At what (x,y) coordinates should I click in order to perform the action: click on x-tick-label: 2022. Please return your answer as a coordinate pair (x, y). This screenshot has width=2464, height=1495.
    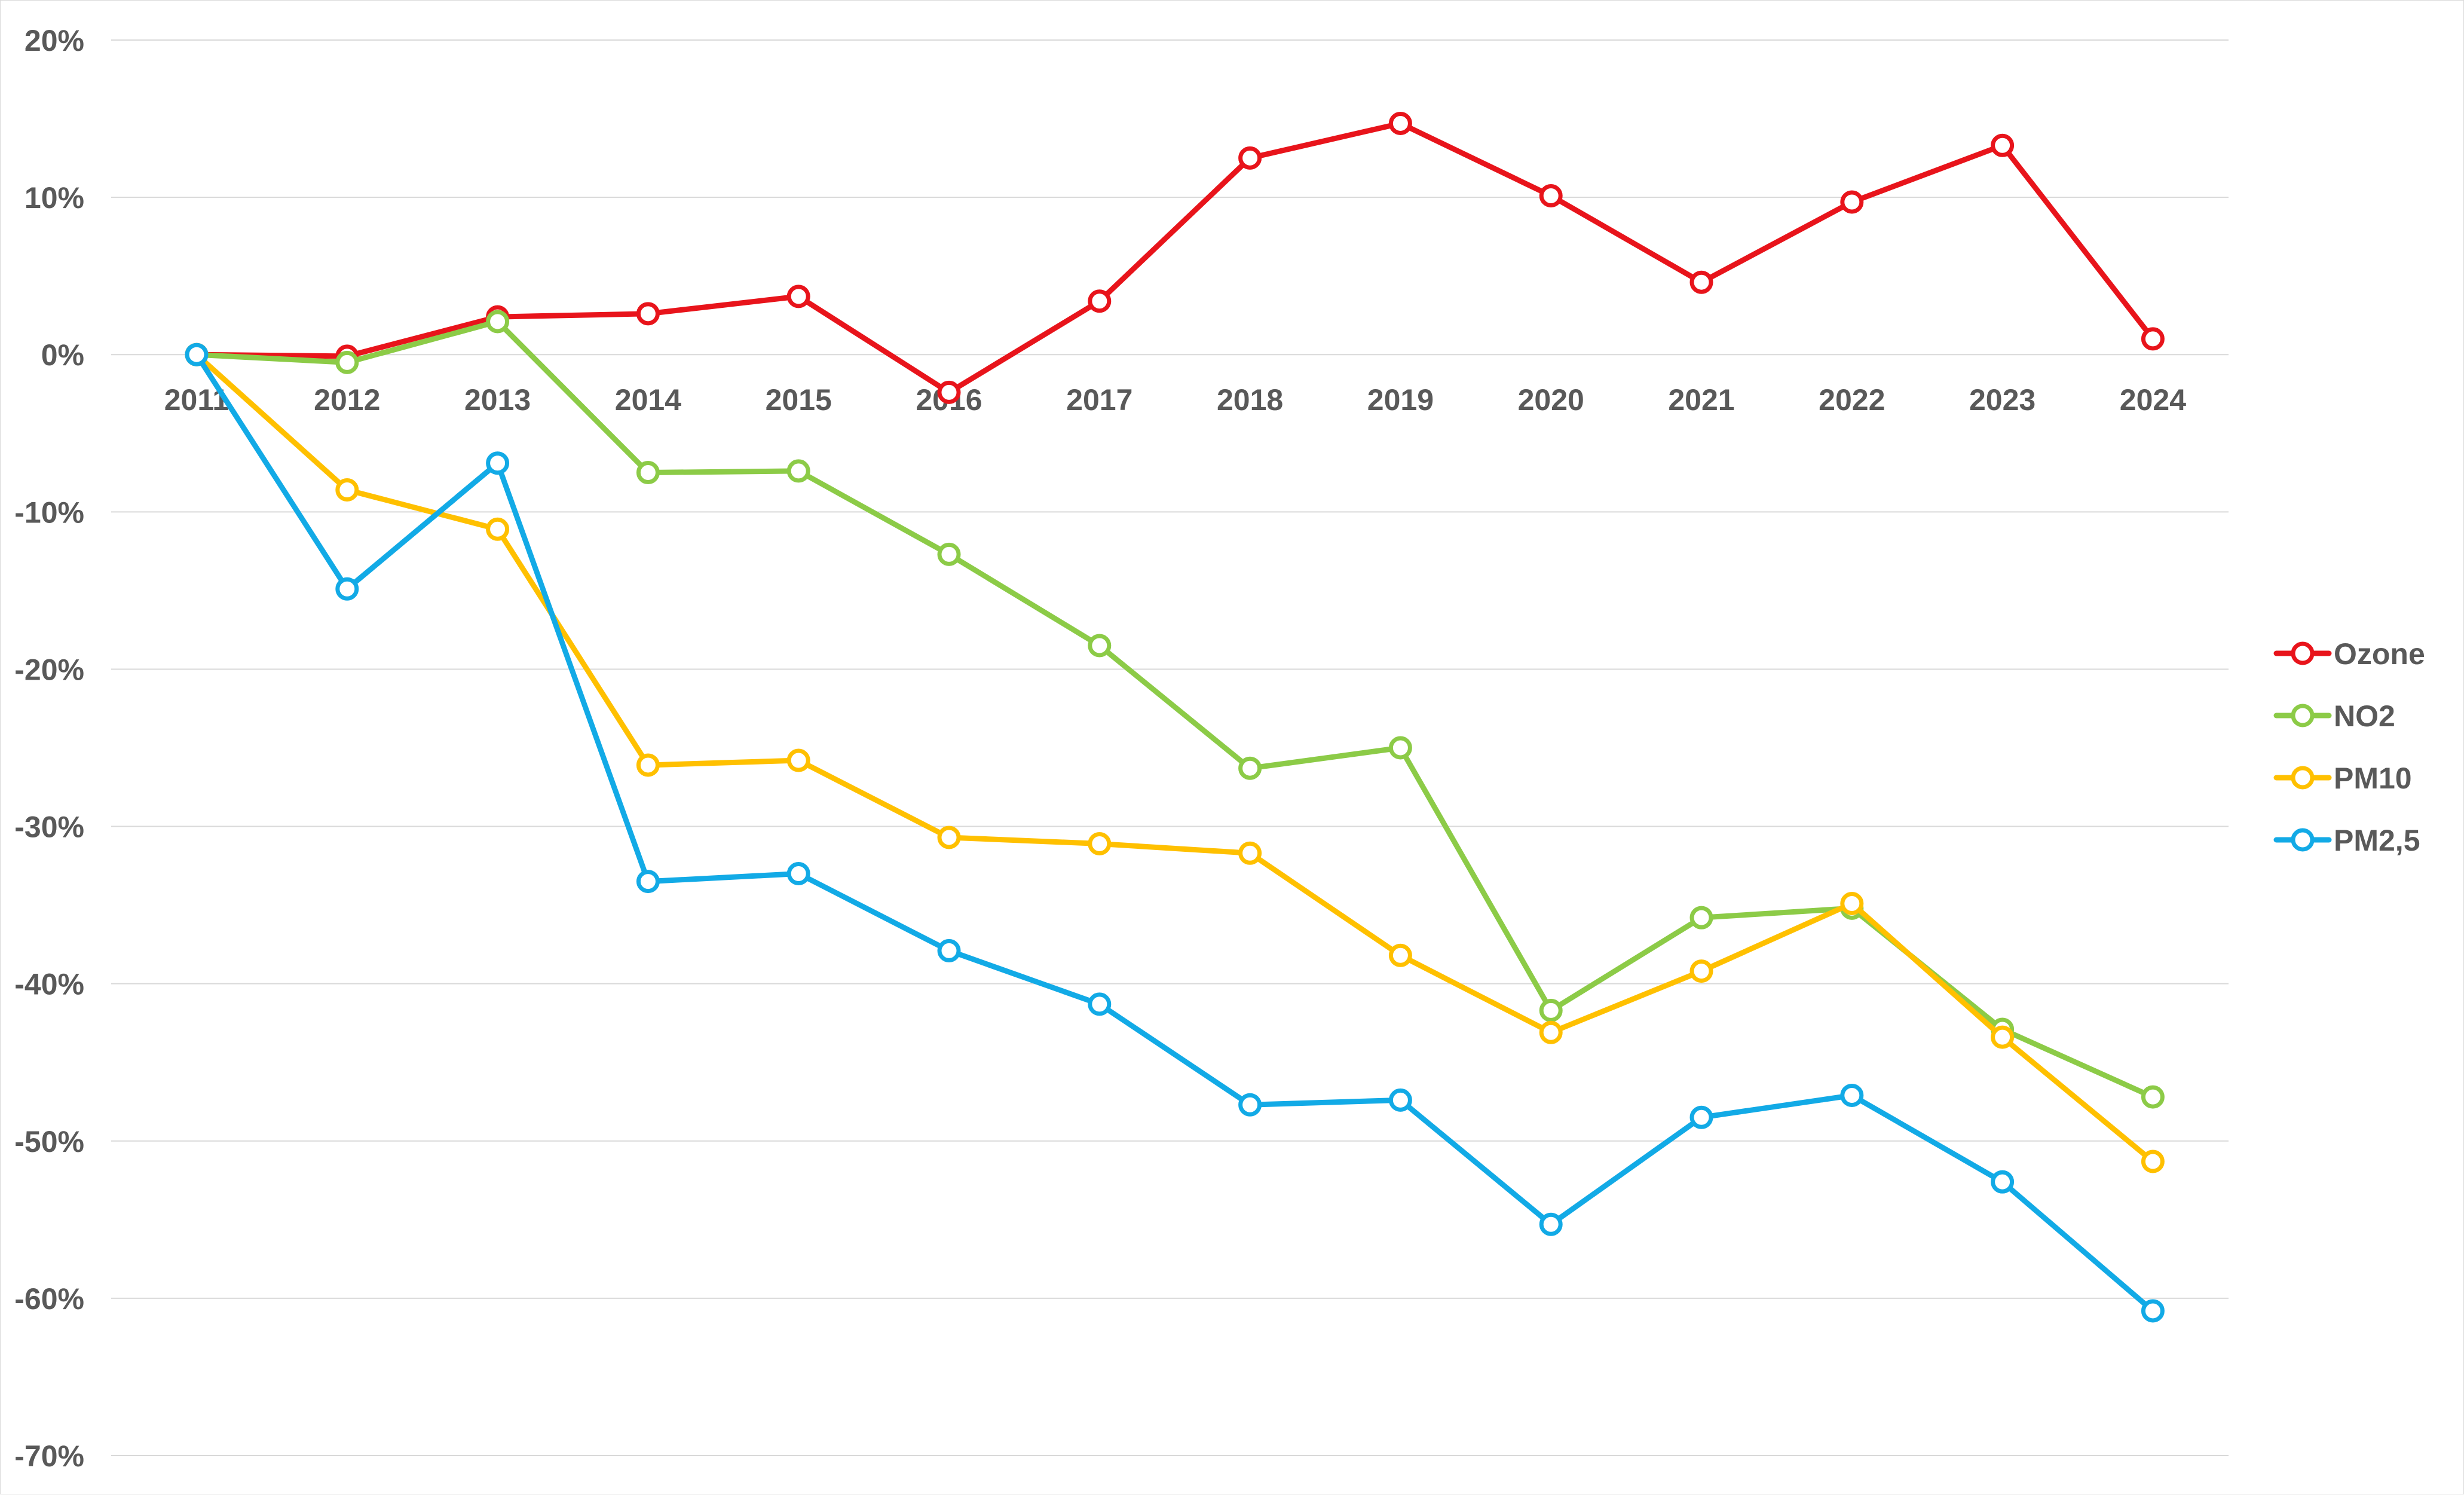
    Looking at the image, I should click on (1852, 400).